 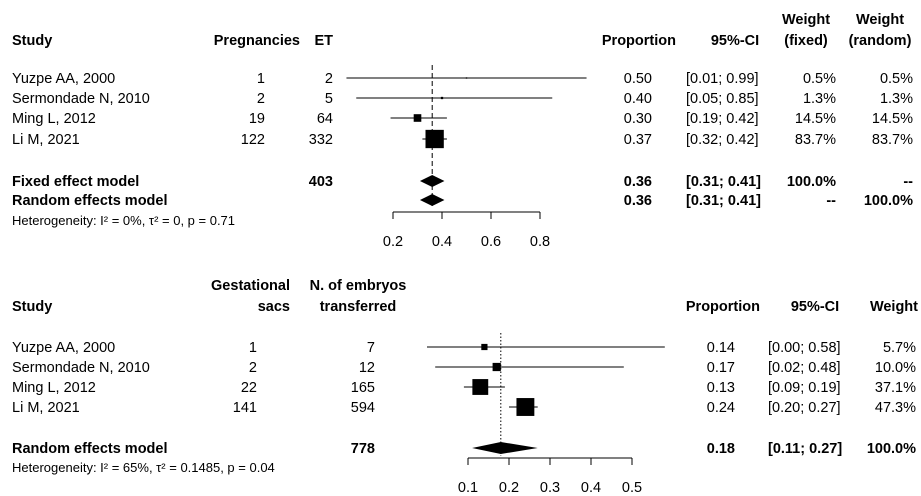 I want to click on table-cell: 5, so click(x=329, y=99).